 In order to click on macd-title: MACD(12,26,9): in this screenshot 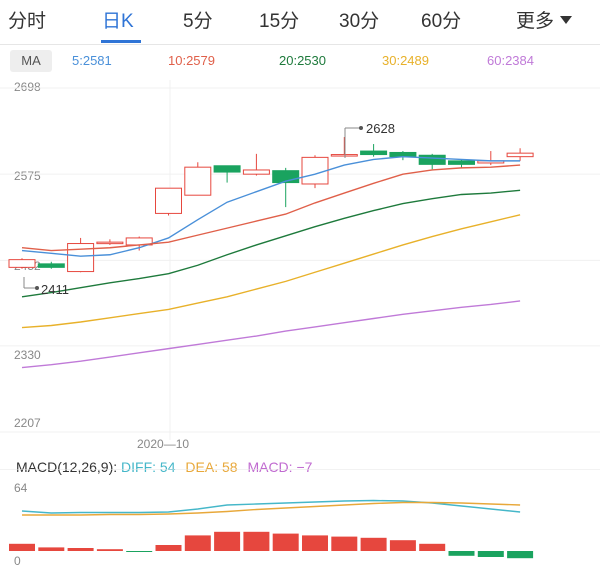, I will do `click(67, 467)`.